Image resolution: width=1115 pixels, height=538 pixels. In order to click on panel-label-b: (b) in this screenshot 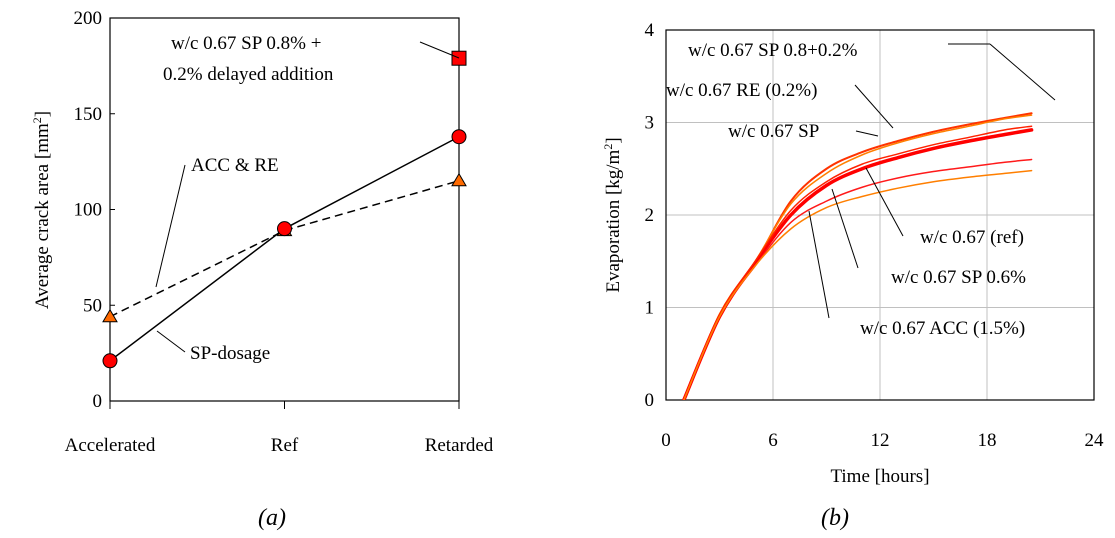, I will do `click(835, 518)`.